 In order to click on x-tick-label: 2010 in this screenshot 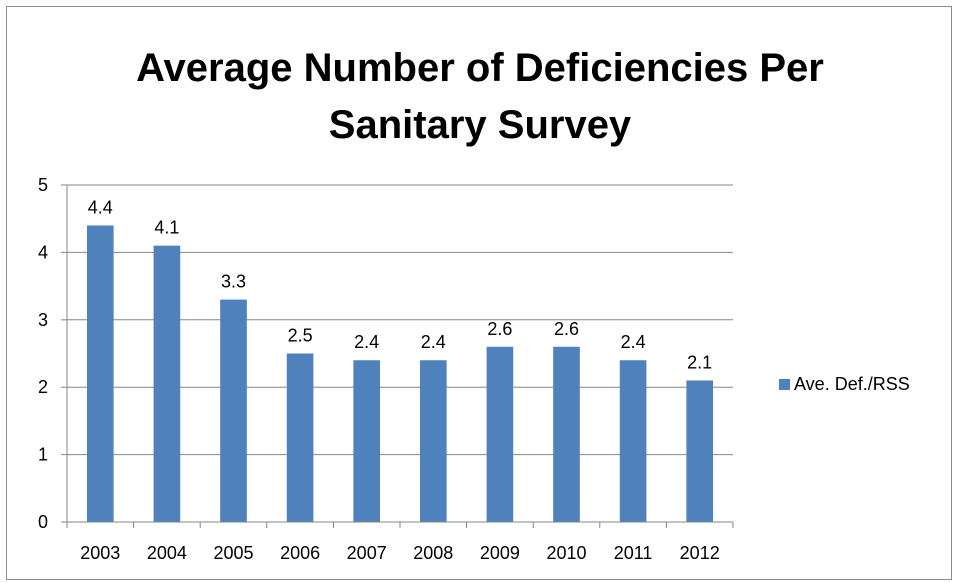, I will do `click(566, 553)`.